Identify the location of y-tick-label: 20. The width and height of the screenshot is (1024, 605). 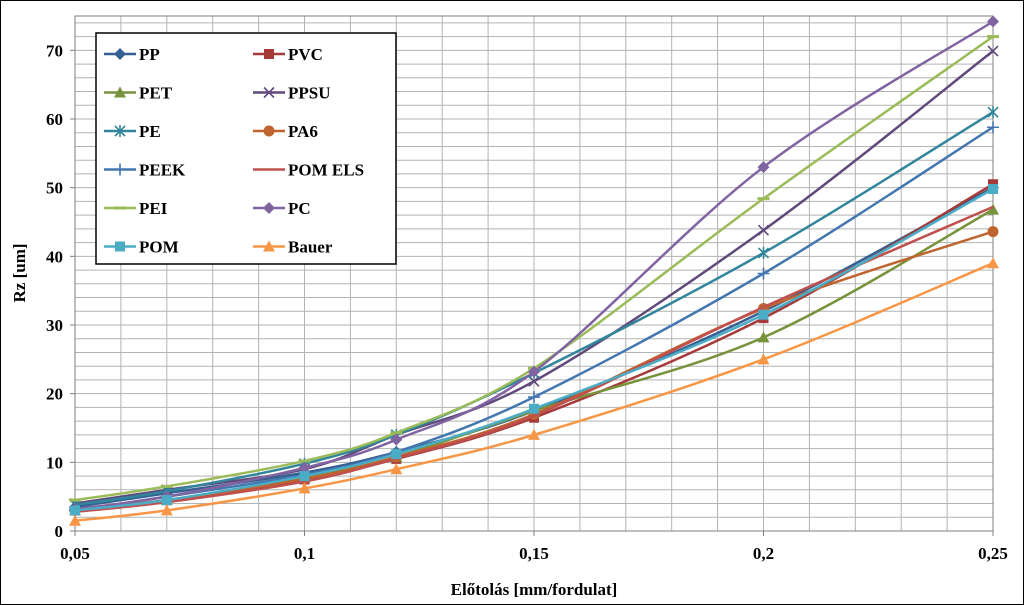
(54, 394).